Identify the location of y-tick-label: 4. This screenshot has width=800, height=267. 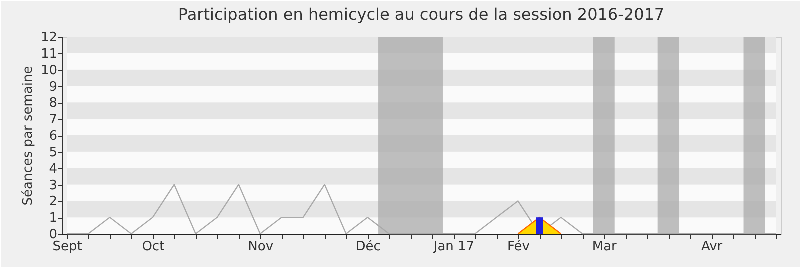
(53, 169).